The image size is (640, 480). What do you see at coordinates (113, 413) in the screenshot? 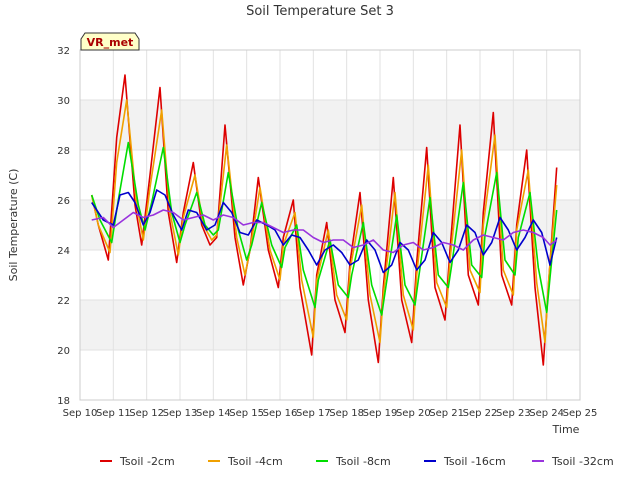
I see `x-tick-label: Sep 11` at bounding box center [113, 413].